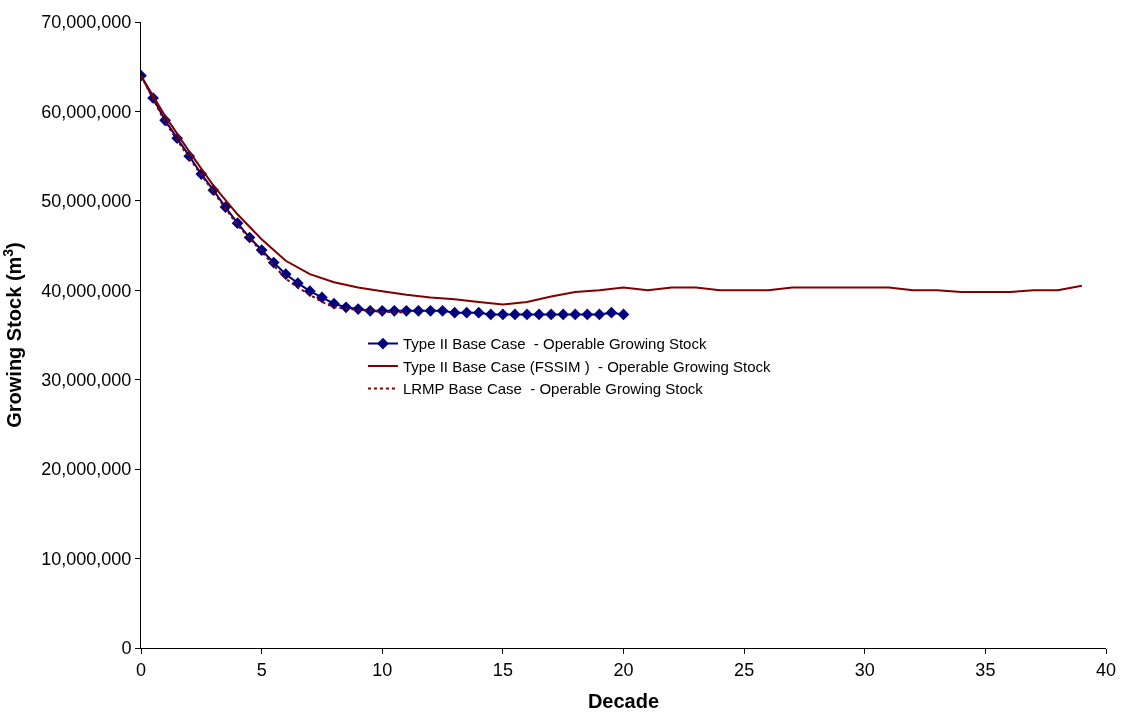 The width and height of the screenshot is (1128, 721). Describe the element at coordinates (502, 669) in the screenshot. I see `x-tick-label: 15` at that location.